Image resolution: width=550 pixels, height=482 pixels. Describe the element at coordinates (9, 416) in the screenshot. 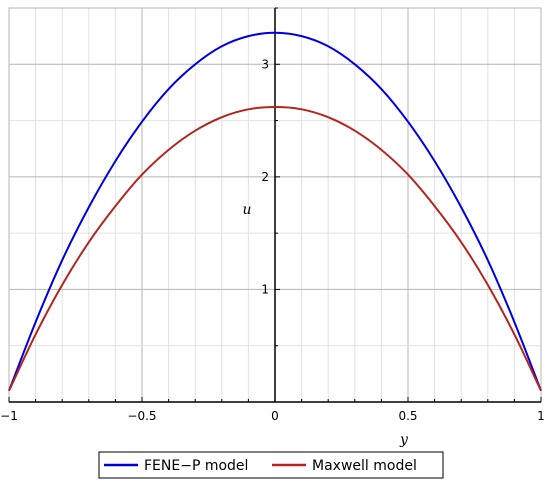

I see `x-tick-label: −1` at that location.